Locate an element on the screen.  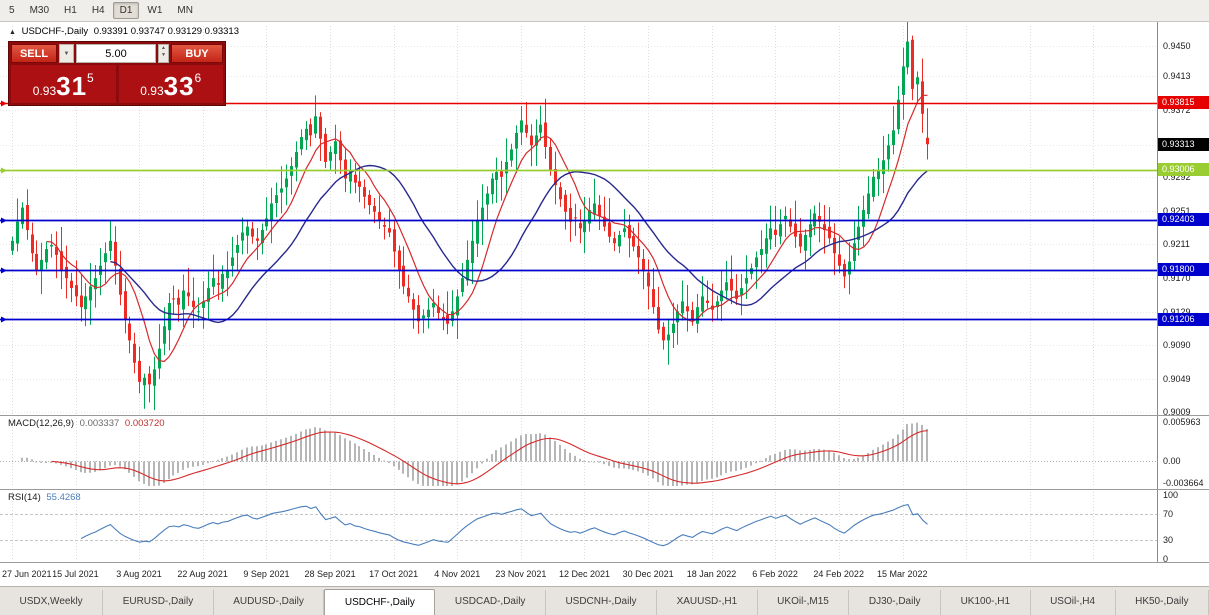
chart-tab-usdchf-daily: USDCHF-,Daily is located at coordinates (380, 602).